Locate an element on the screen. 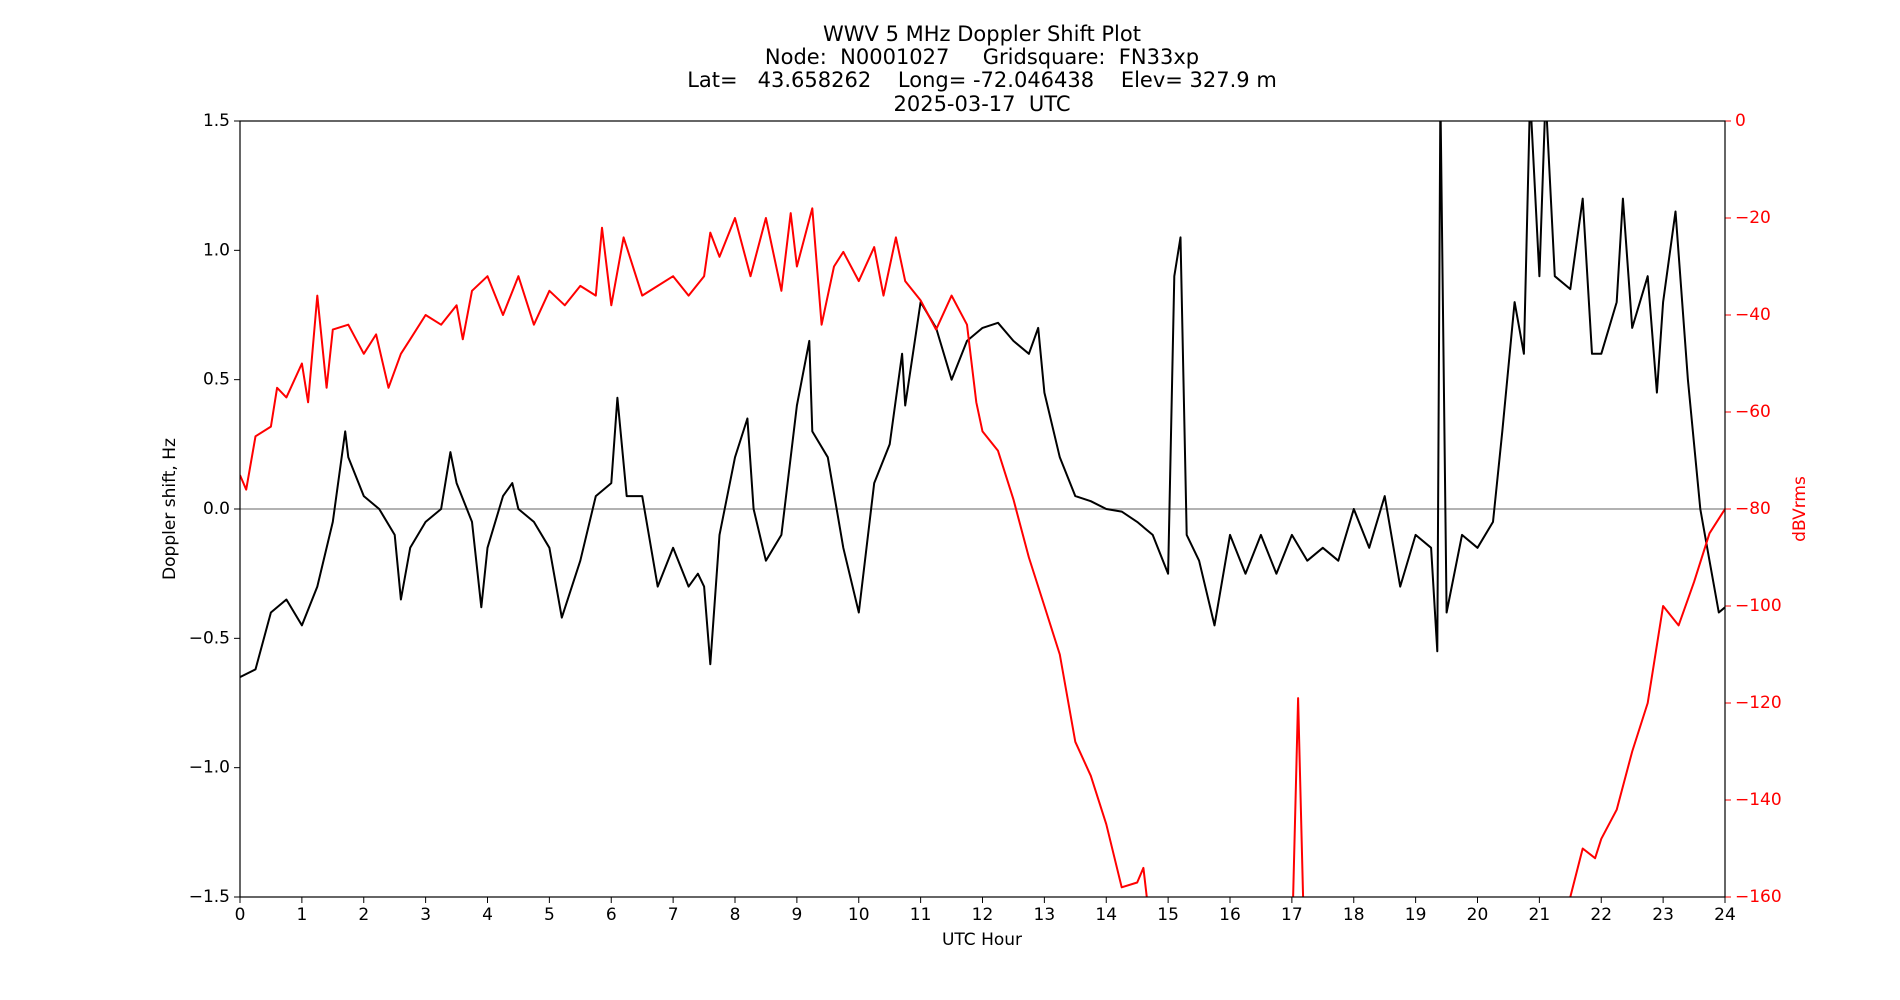 This screenshot has height=1000, width=1900. y-tick-label: −1.5 is located at coordinates (209, 897).